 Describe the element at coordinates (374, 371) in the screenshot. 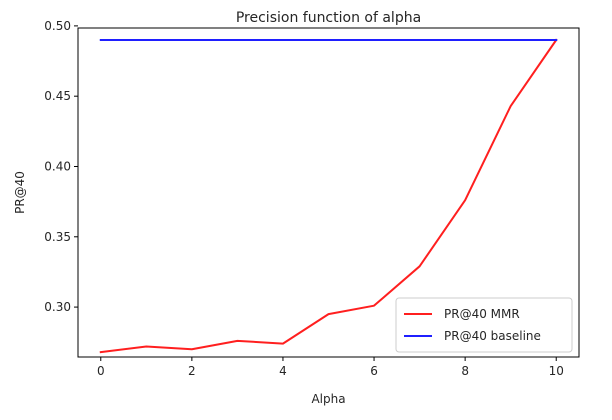

I see `x-tick-label: 6` at that location.